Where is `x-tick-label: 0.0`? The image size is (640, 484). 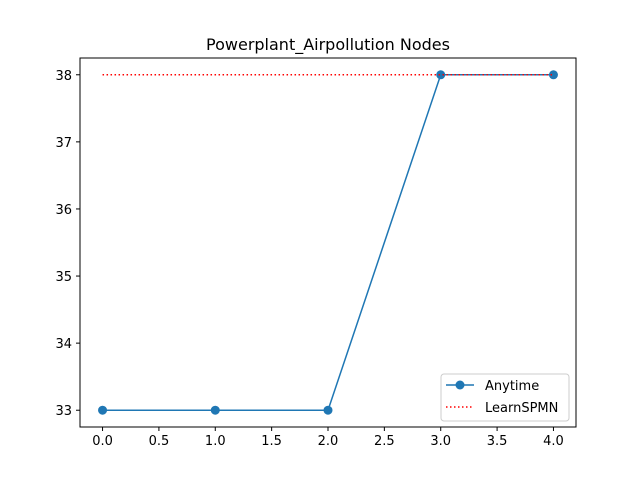
x-tick-label: 0.0 is located at coordinates (102, 441).